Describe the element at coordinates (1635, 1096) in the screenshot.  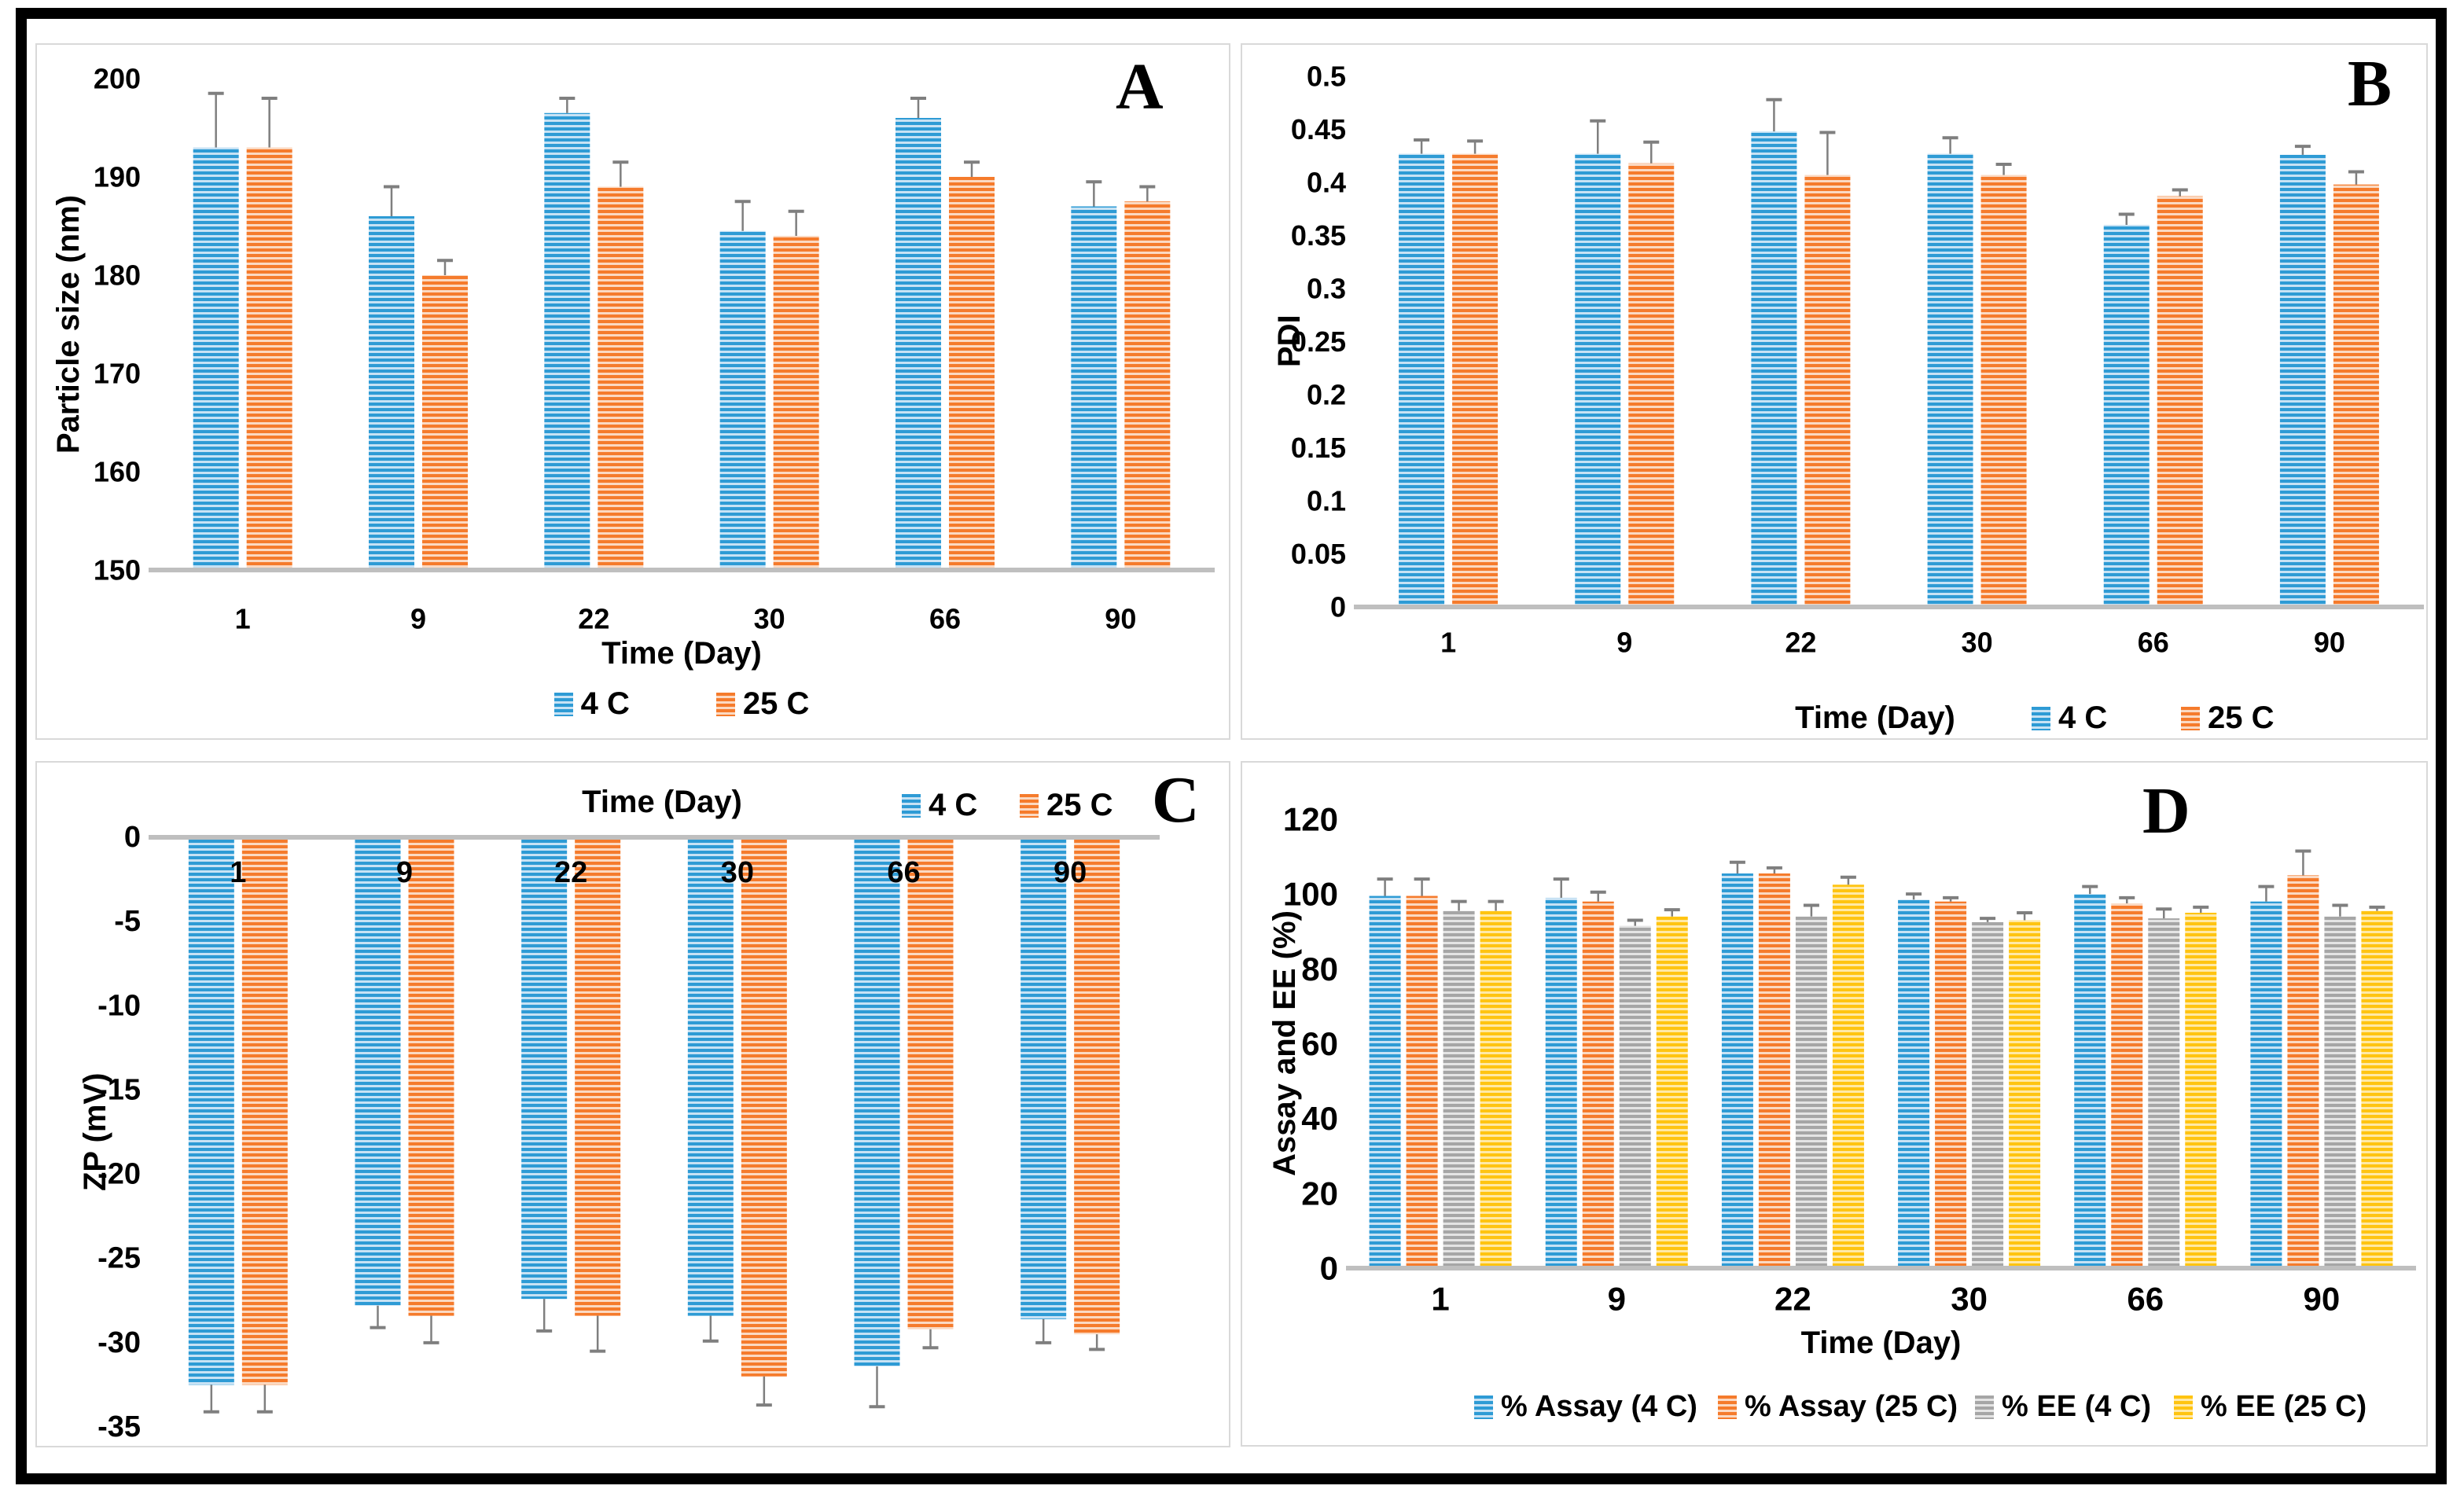
I see `bar-% EE (4 C)-day9` at that location.